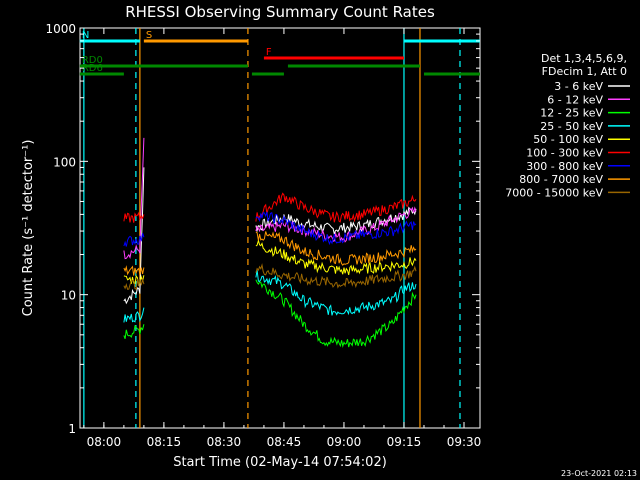  Describe the element at coordinates (284, 442) in the screenshot. I see `x-tick-label-3: 08:45` at that location.